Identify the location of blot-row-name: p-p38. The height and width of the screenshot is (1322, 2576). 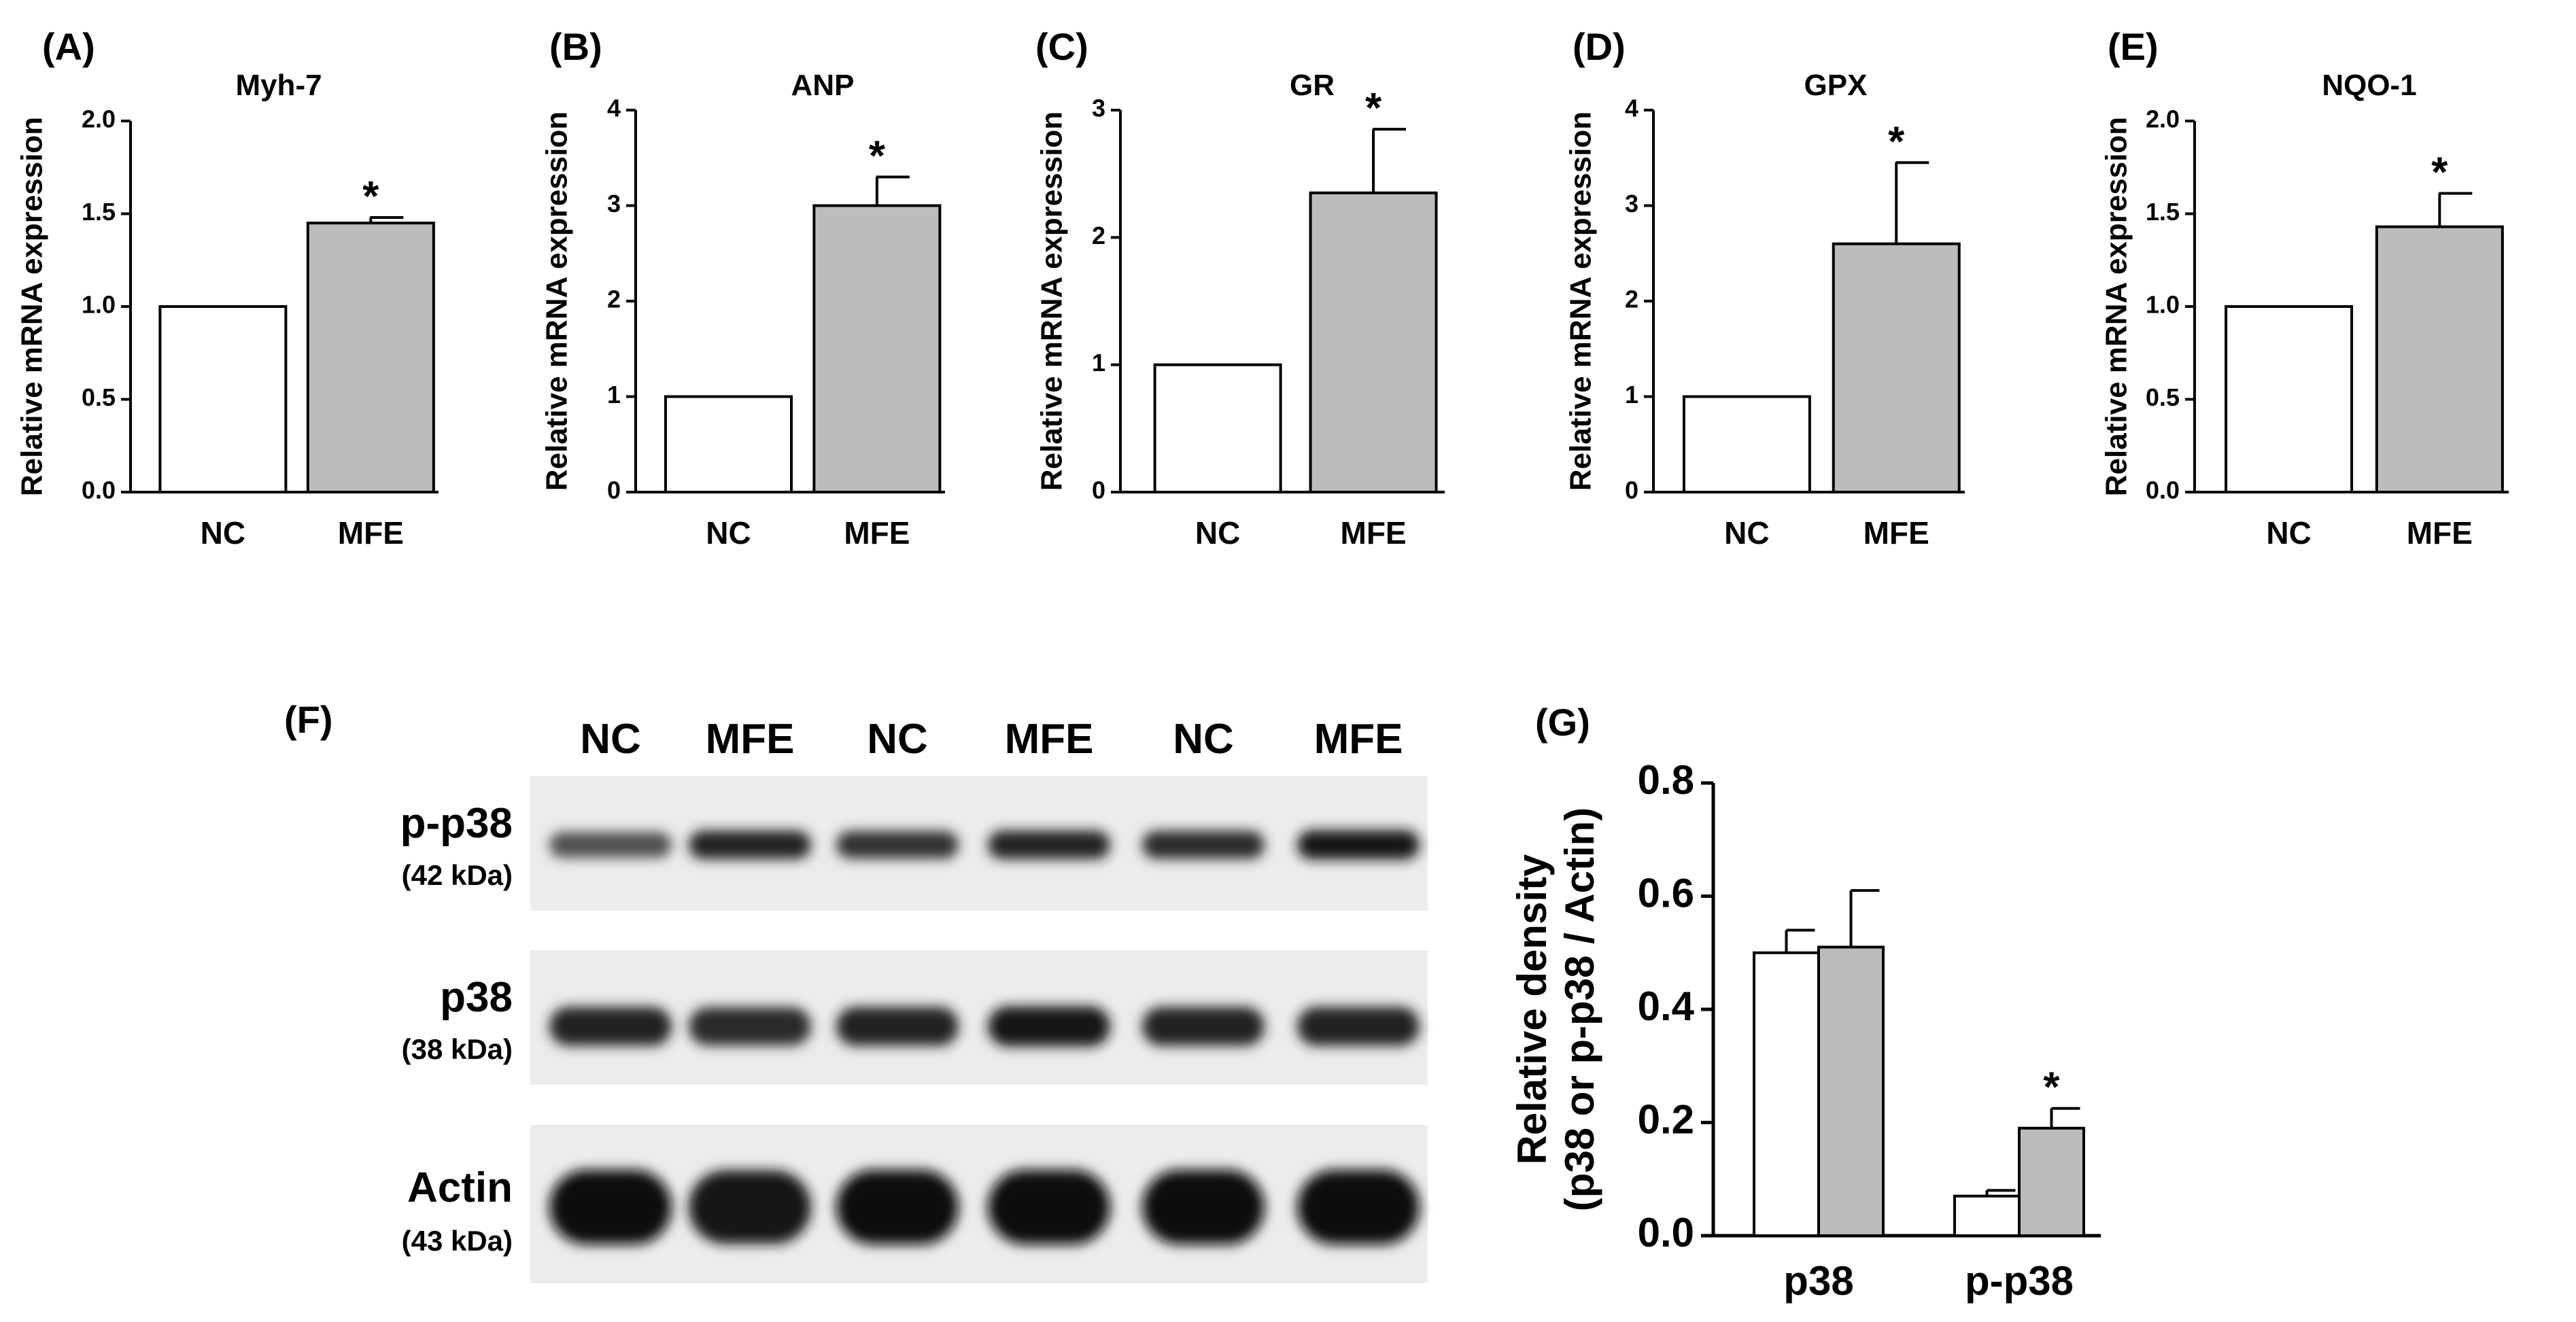
(456, 823).